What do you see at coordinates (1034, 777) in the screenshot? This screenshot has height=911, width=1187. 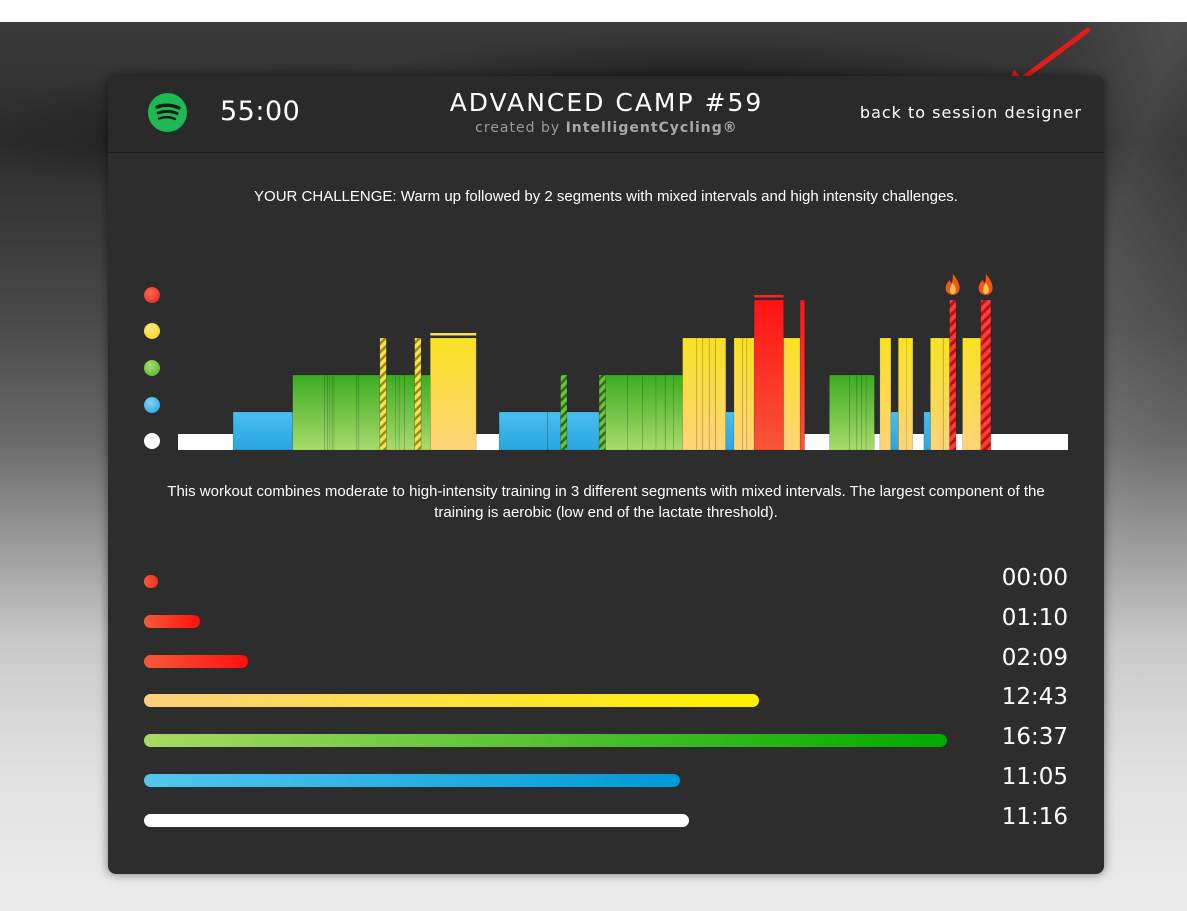 I see `zone-time-blue: 11:05` at bounding box center [1034, 777].